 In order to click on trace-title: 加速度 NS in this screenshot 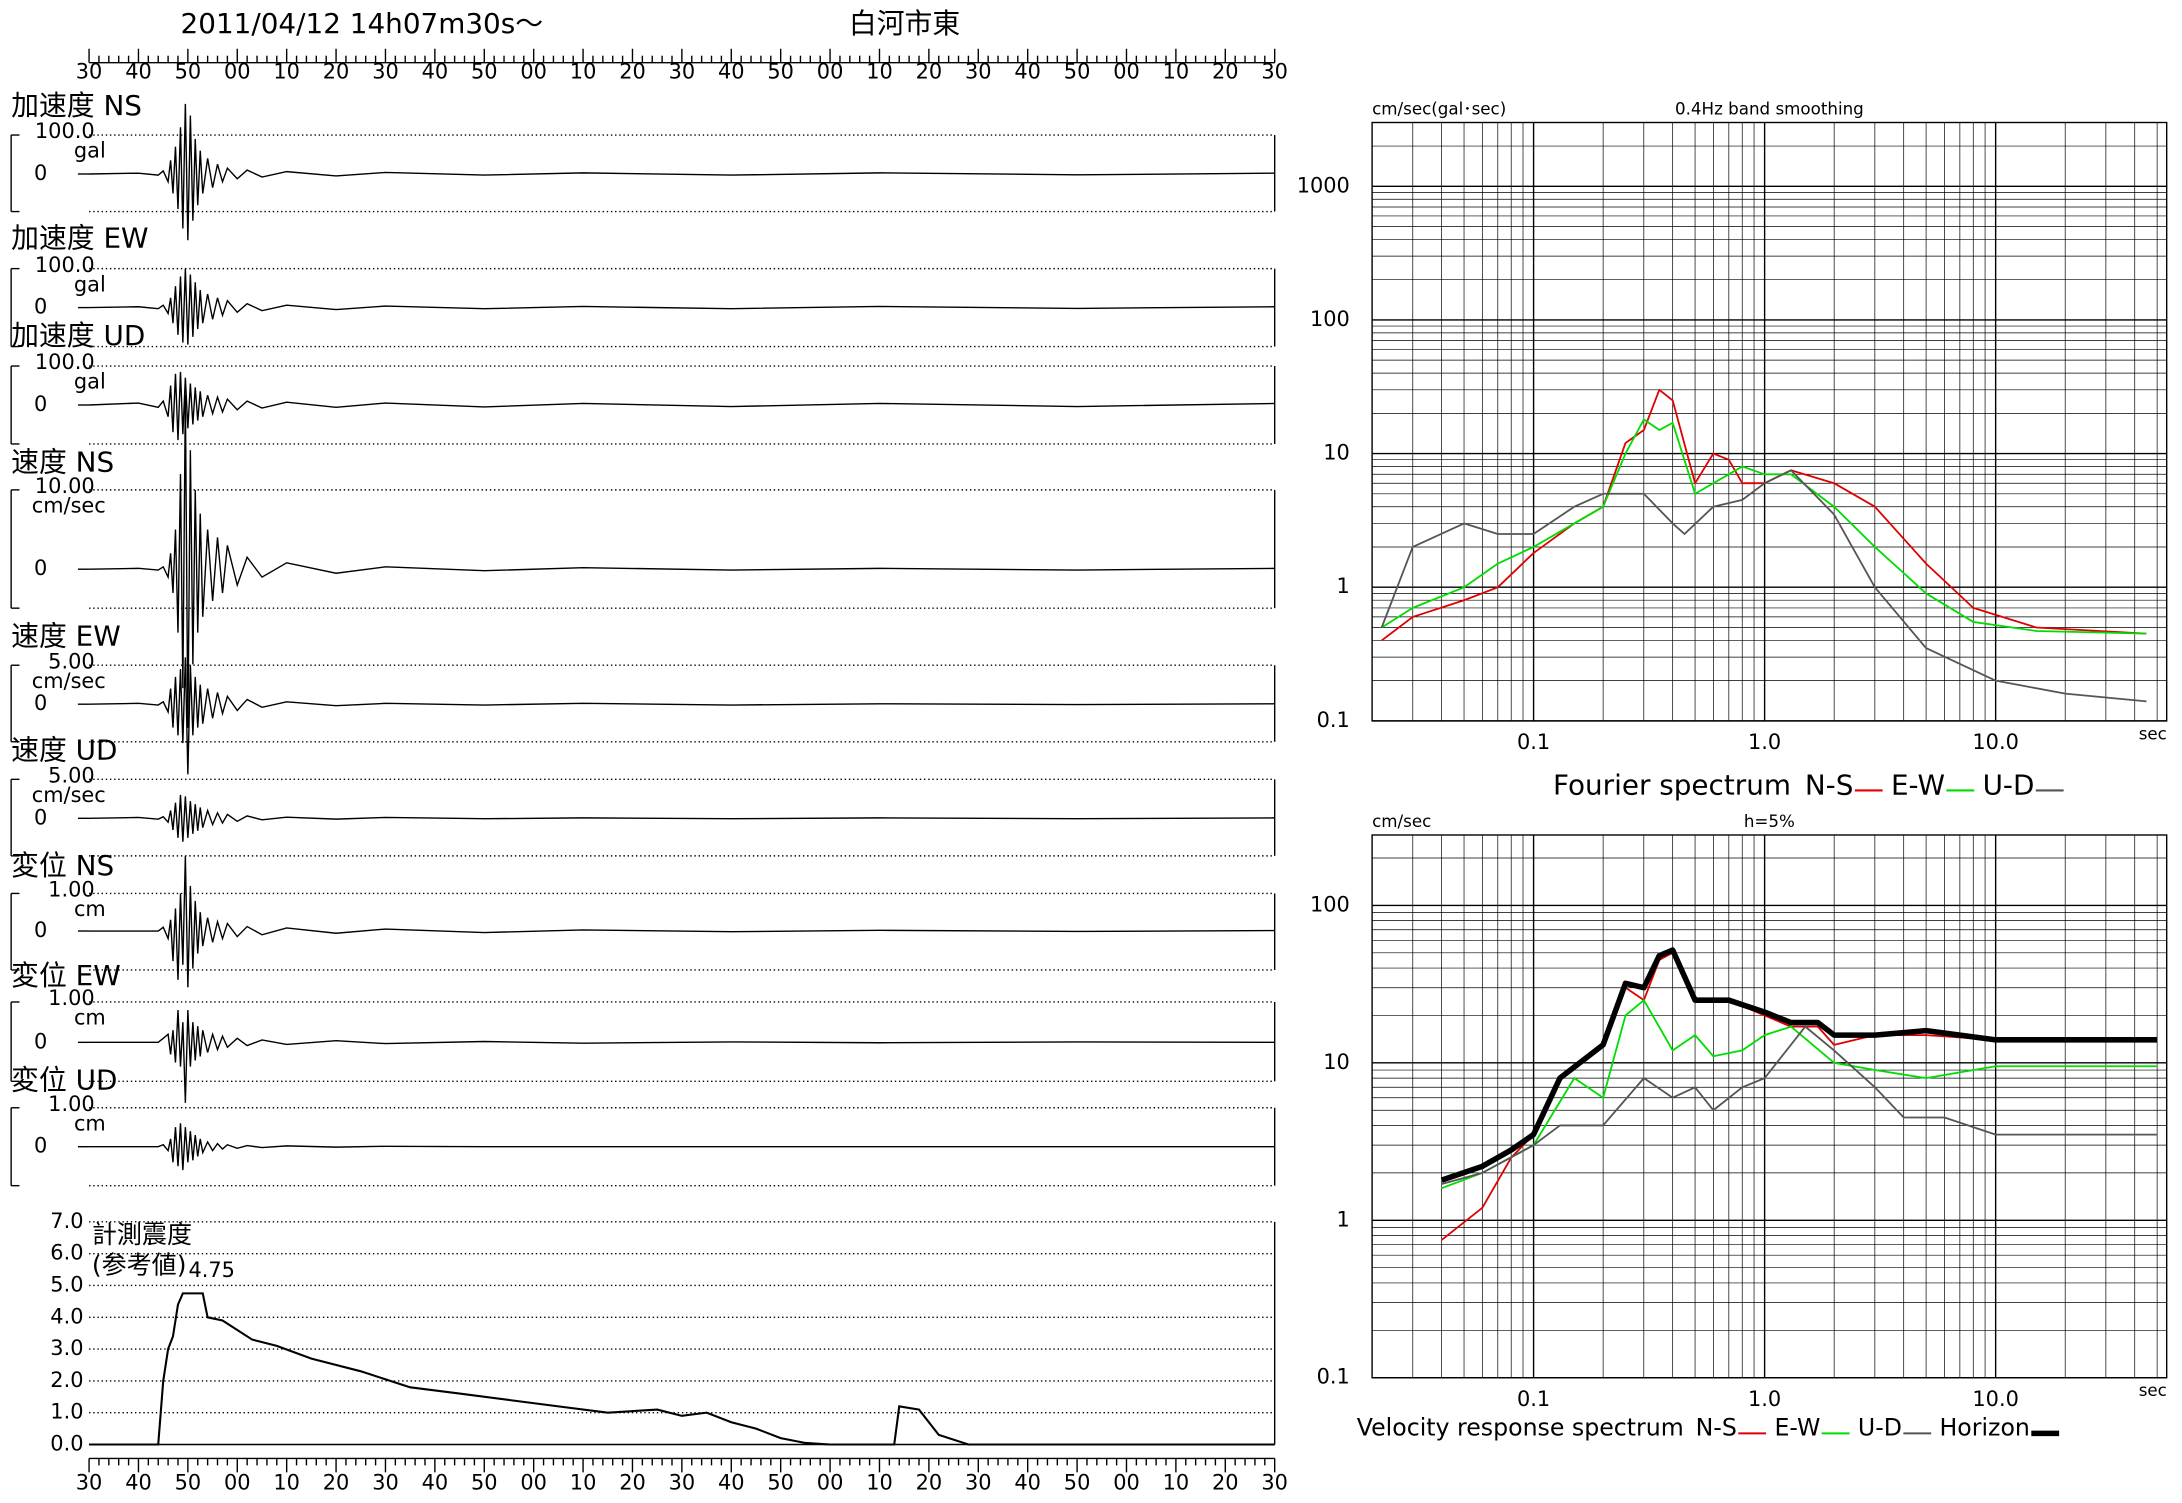, I will do `click(76, 105)`.